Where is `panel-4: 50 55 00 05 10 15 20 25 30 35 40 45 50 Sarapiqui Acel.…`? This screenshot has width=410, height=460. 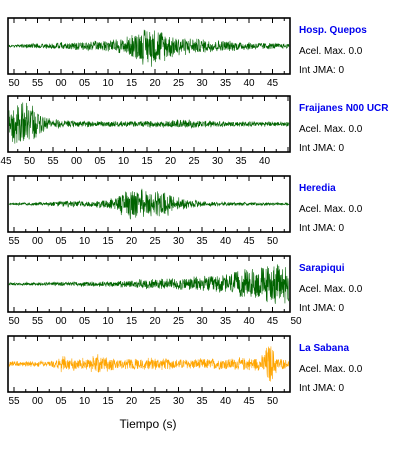 panel-4: 50 55 00 05 10 15 20 25 30 35 40 45 50 Sarapiqui Acel.… is located at coordinates (185, 291).